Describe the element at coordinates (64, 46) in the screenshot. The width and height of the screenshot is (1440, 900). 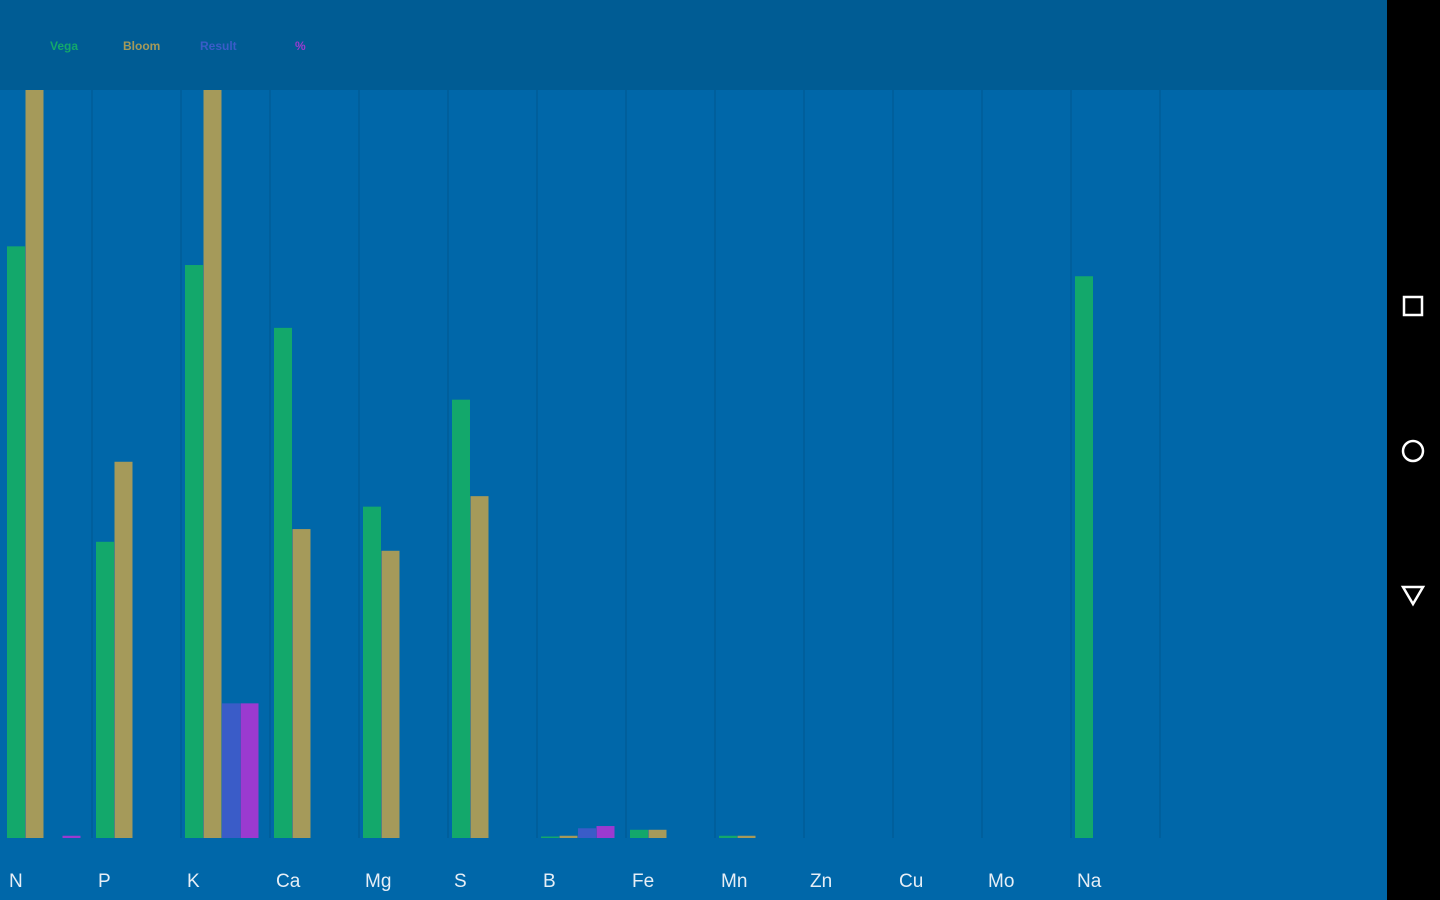
I see `legend-entry: Vega` at that location.